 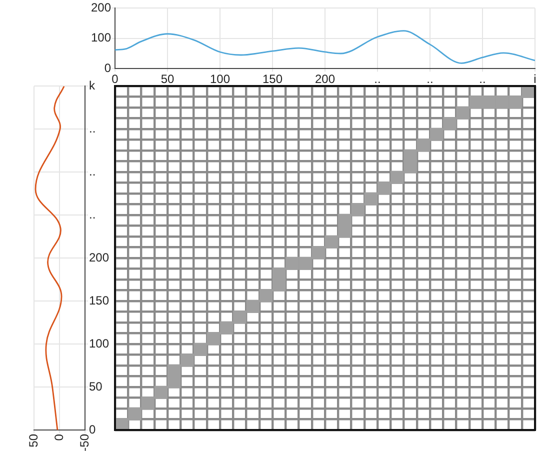 I want to click on y-tick-label: 50, so click(x=95, y=386).